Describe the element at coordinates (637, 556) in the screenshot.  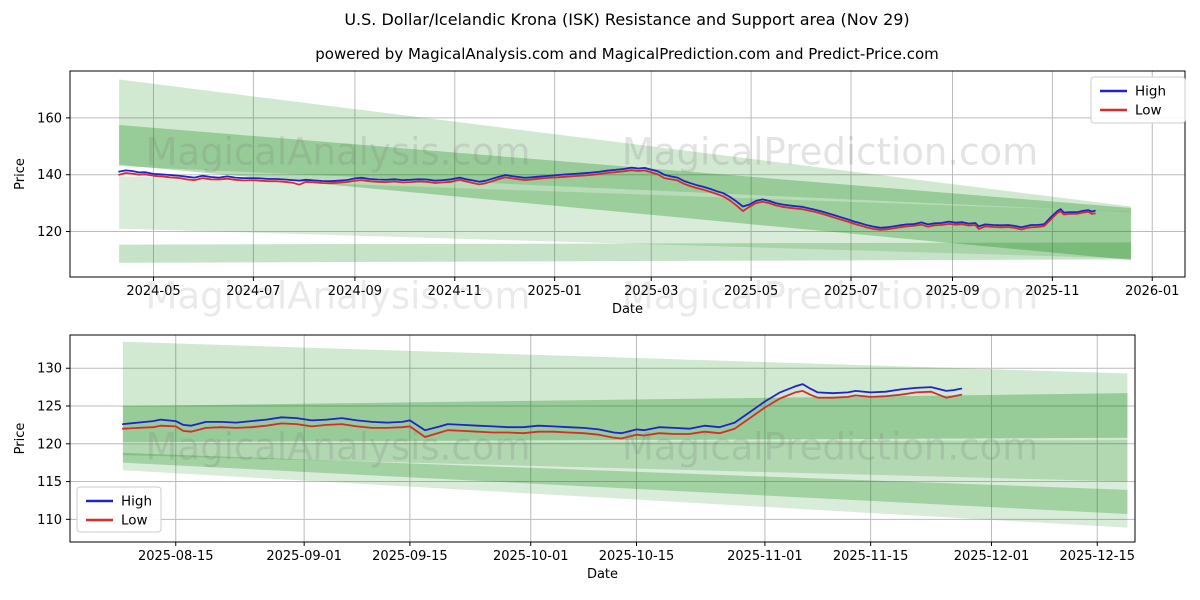
I see `x-tick-label: 2025-10-15` at that location.